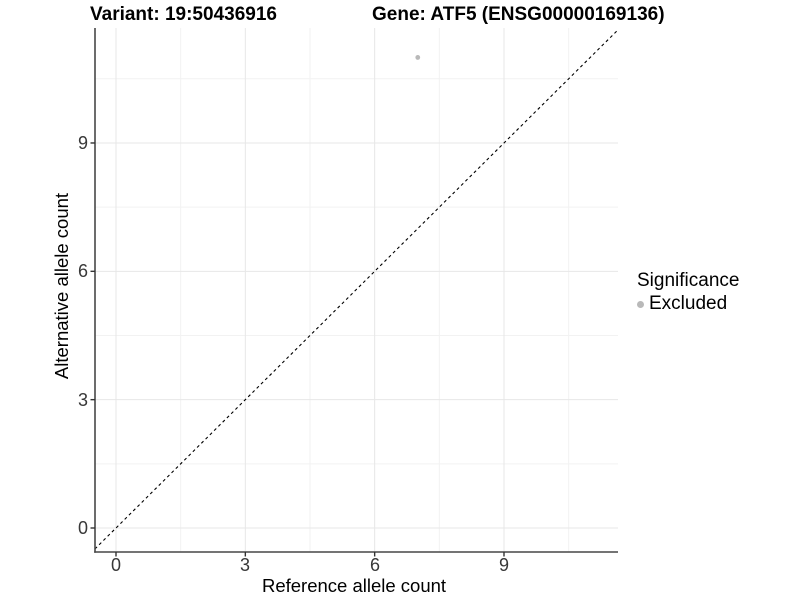  I want to click on x-tick-label-0: 0, so click(115, 565).